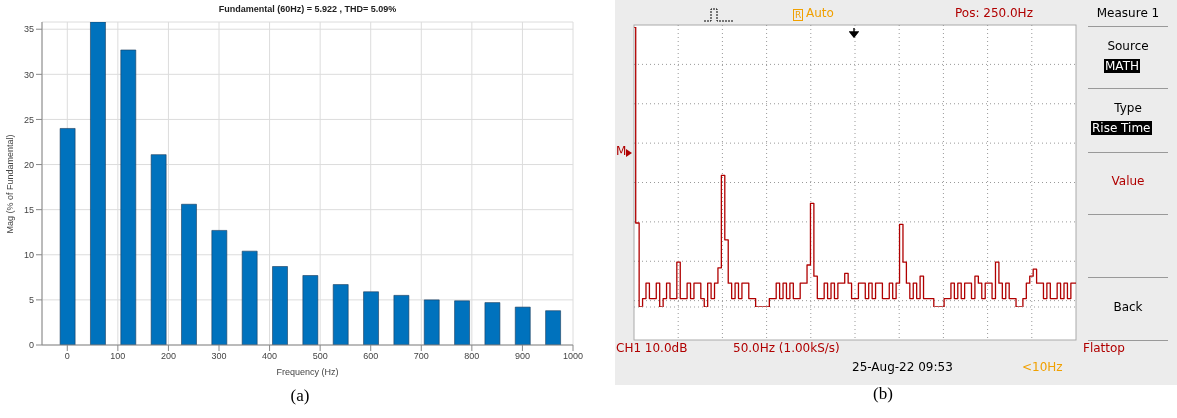 This screenshot has height=418, width=1177. What do you see at coordinates (902, 367) in the screenshot?
I see `text: 25-Aug-22 09:53` at bounding box center [902, 367].